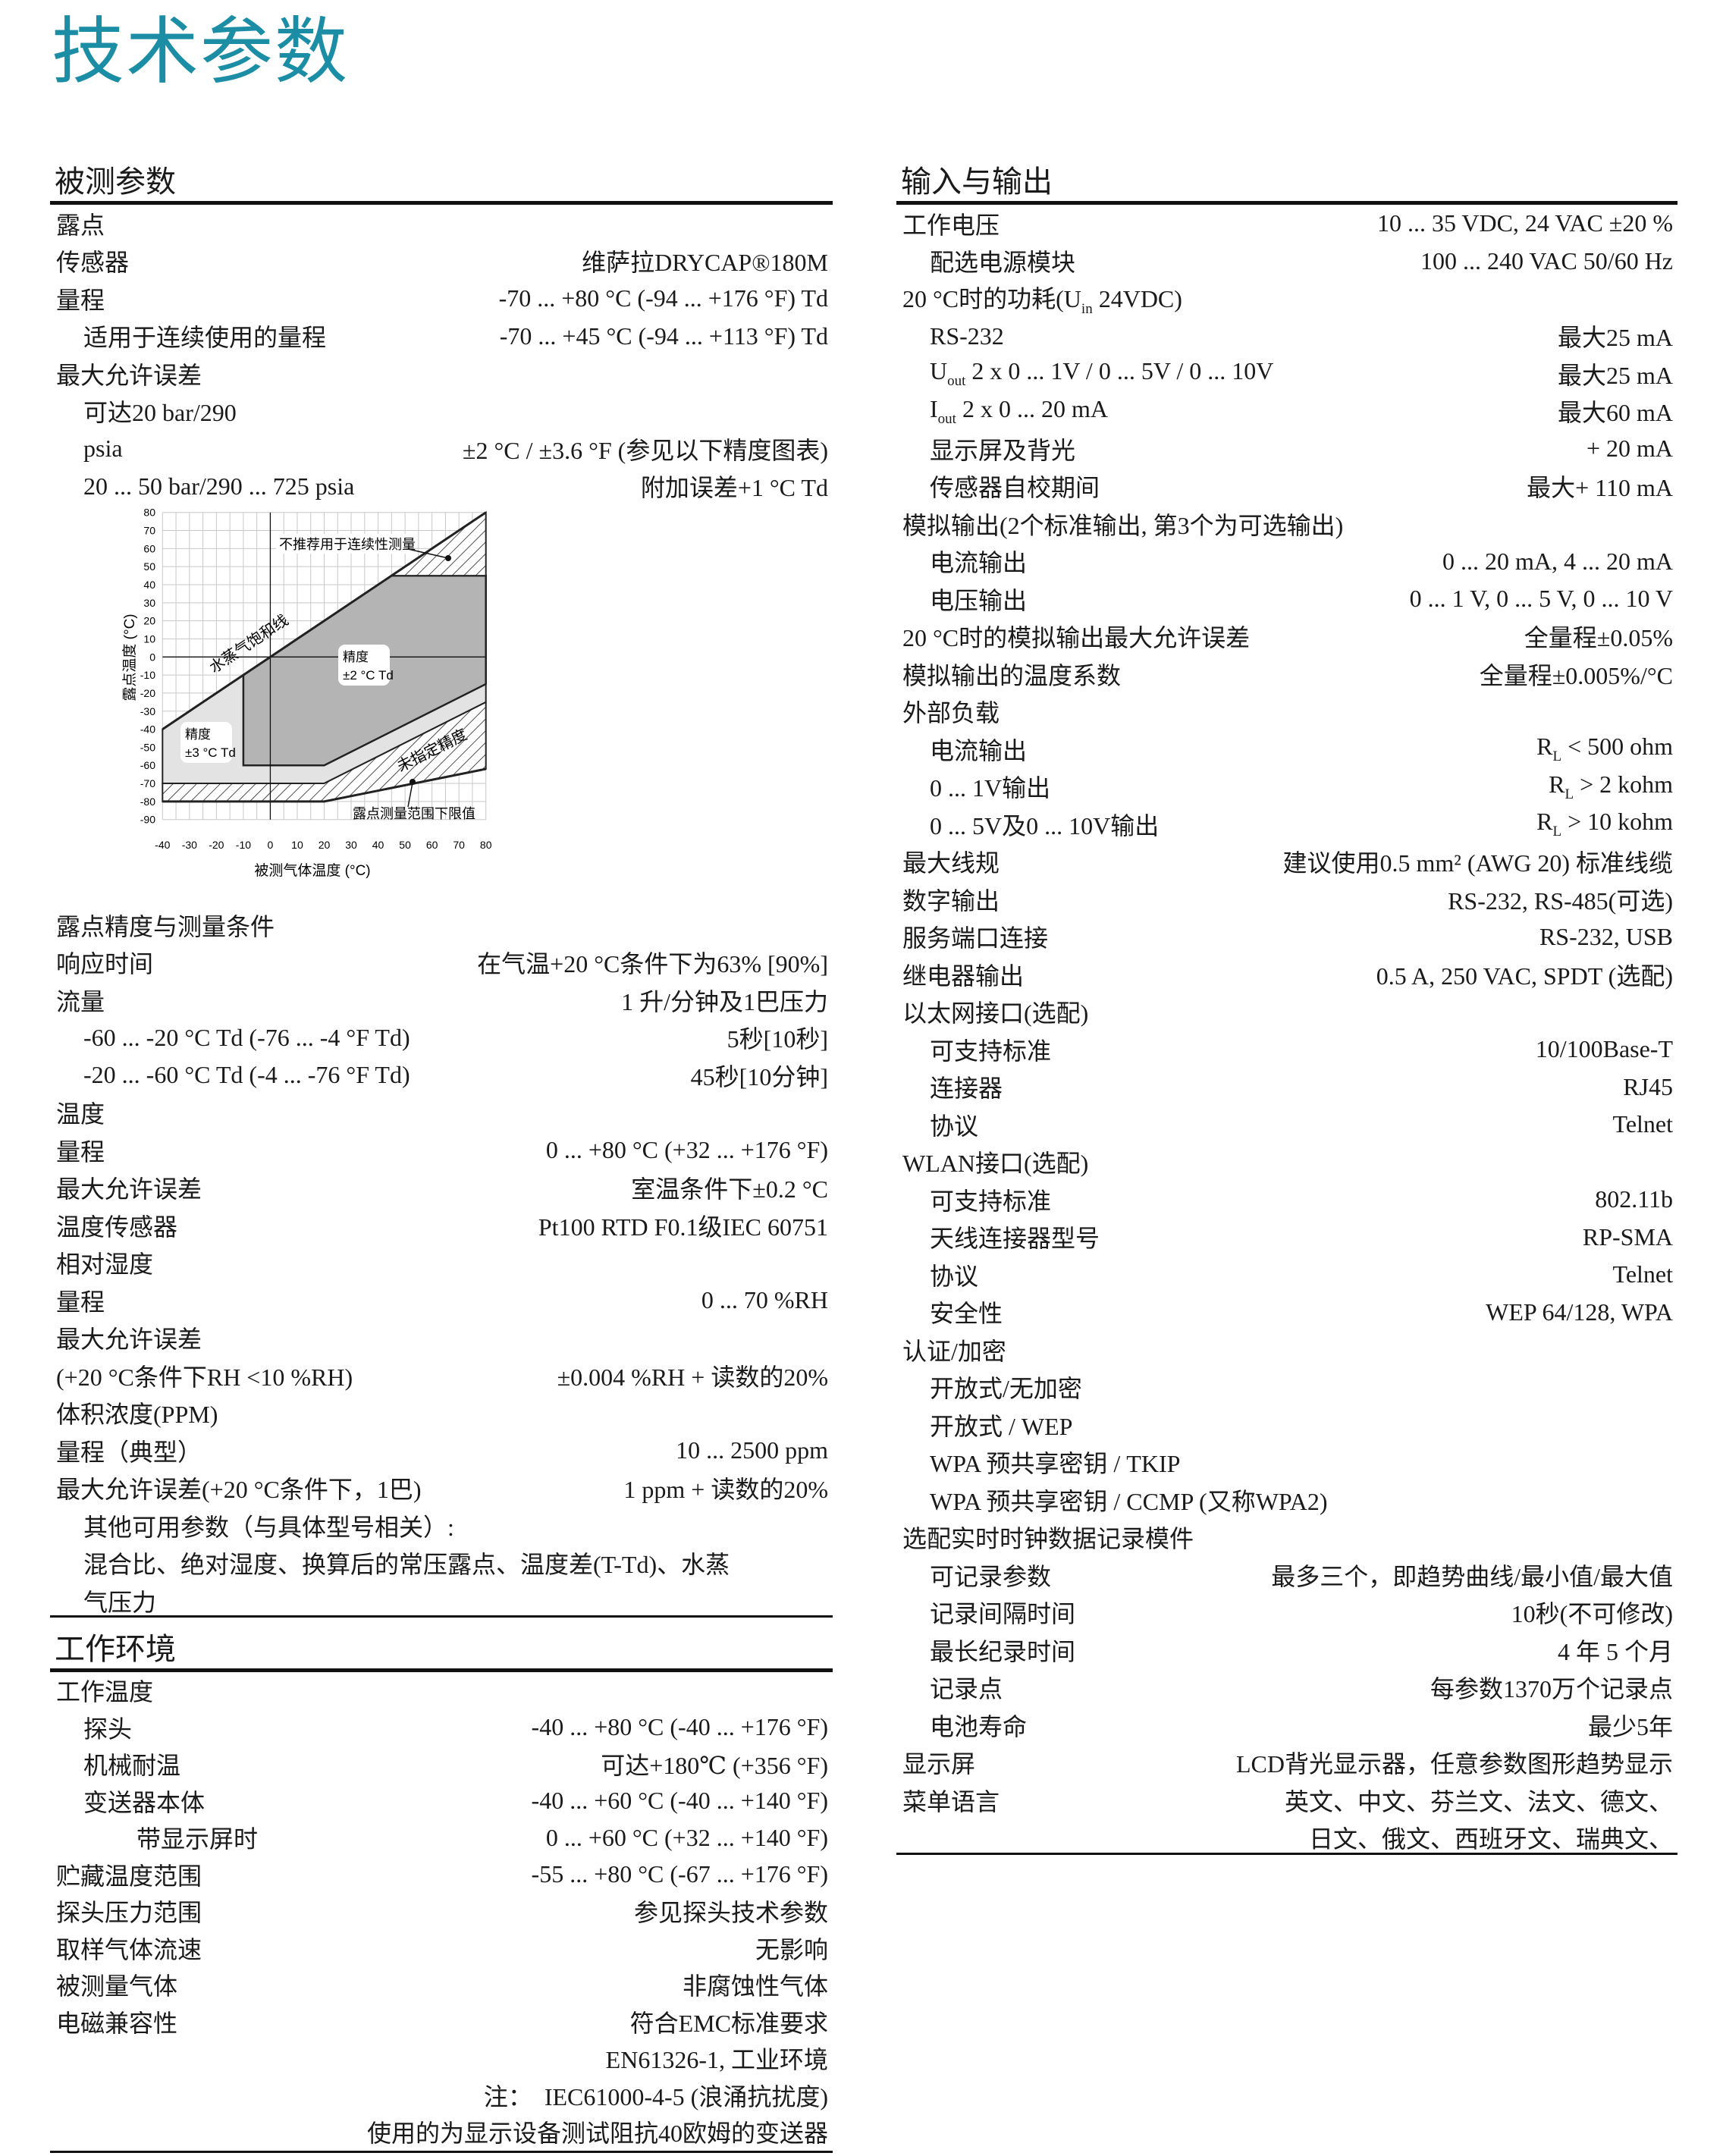  What do you see at coordinates (686, 1150) in the screenshot?
I see `value-text: 0 ... +80 °C (+32 ... +176 °F)` at bounding box center [686, 1150].